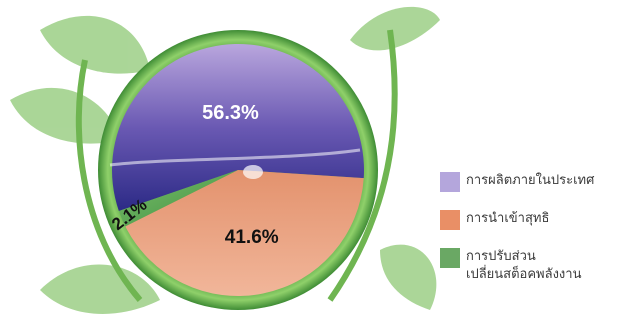  What do you see at coordinates (450, 220) in the screenshot?
I see `legend-swatch-orange` at bounding box center [450, 220].